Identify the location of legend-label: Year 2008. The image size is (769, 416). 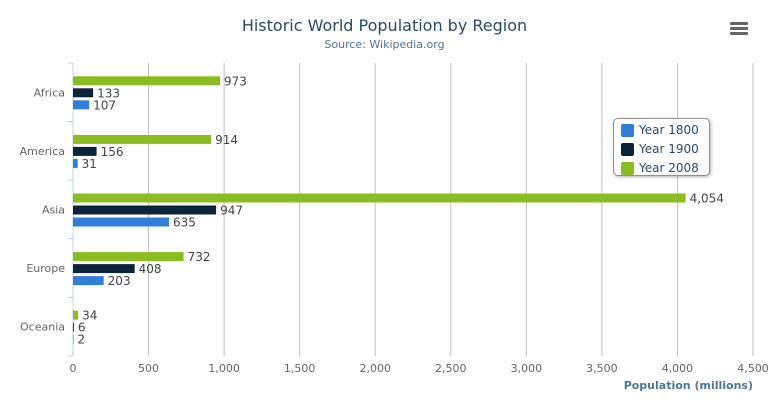
(669, 168).